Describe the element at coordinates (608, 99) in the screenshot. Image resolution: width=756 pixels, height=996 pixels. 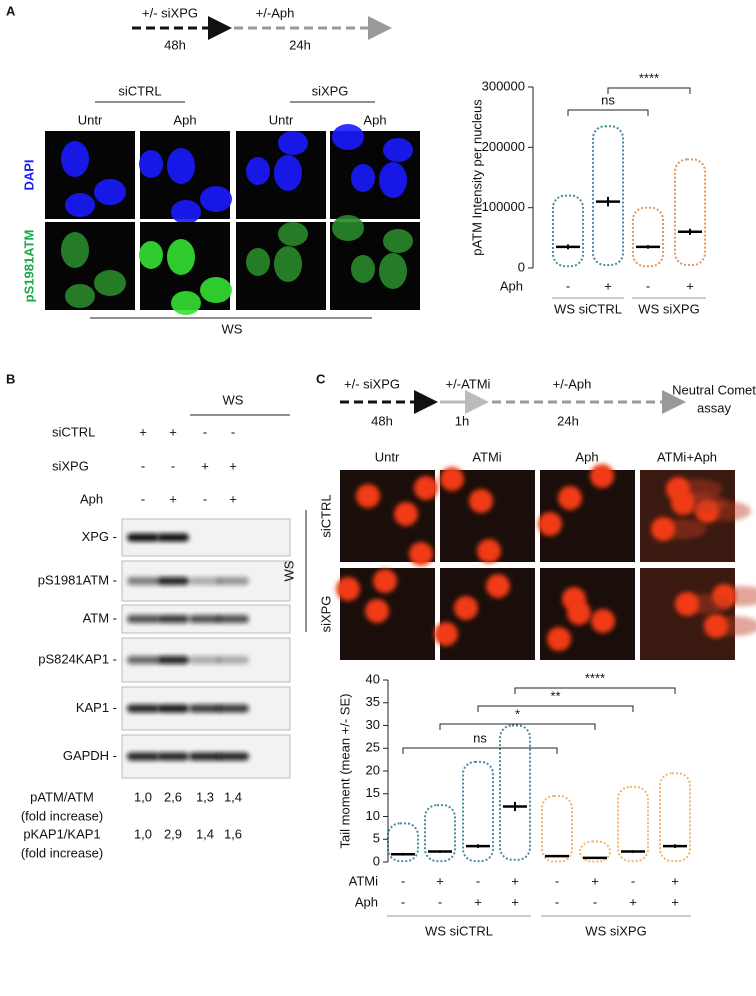
I see `significance-label: ns` at that location.